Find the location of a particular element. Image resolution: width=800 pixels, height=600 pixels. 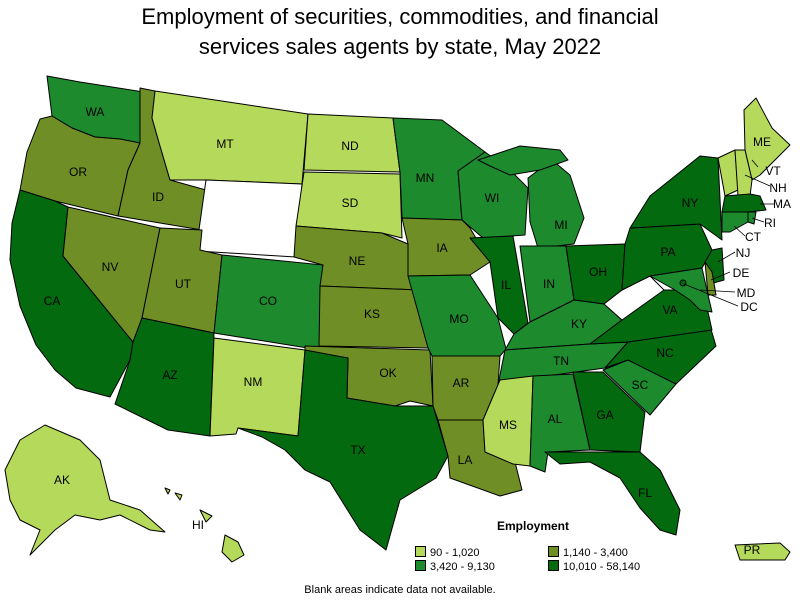

leader-lines is located at coordinates (729, 233).